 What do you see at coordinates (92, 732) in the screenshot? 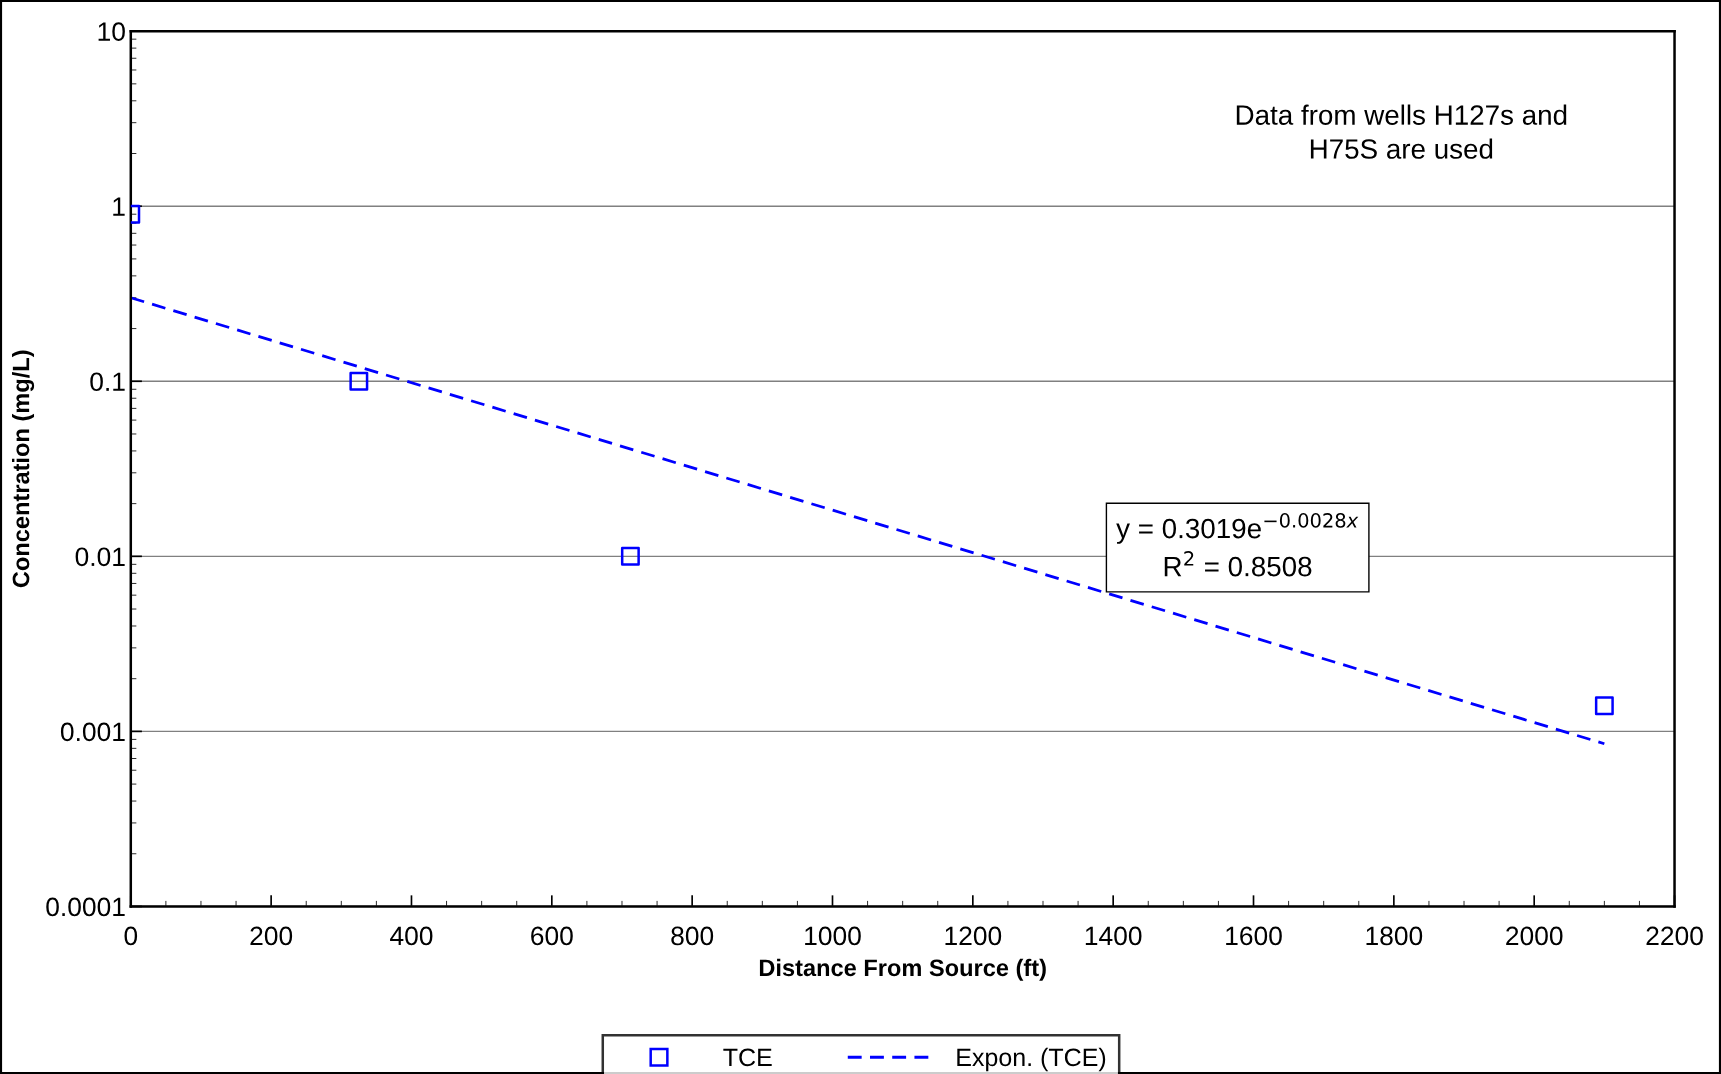
I see `y-tick-label: 0.001` at bounding box center [92, 732].